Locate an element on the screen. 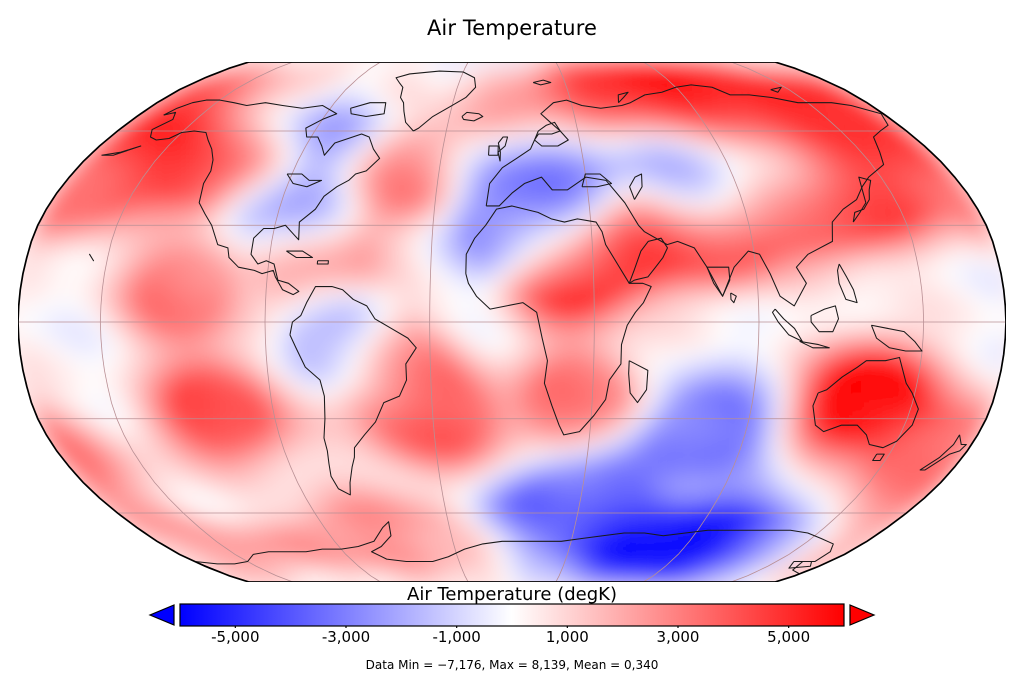  colorbar-tick-label: -5,000 is located at coordinates (235, 637).